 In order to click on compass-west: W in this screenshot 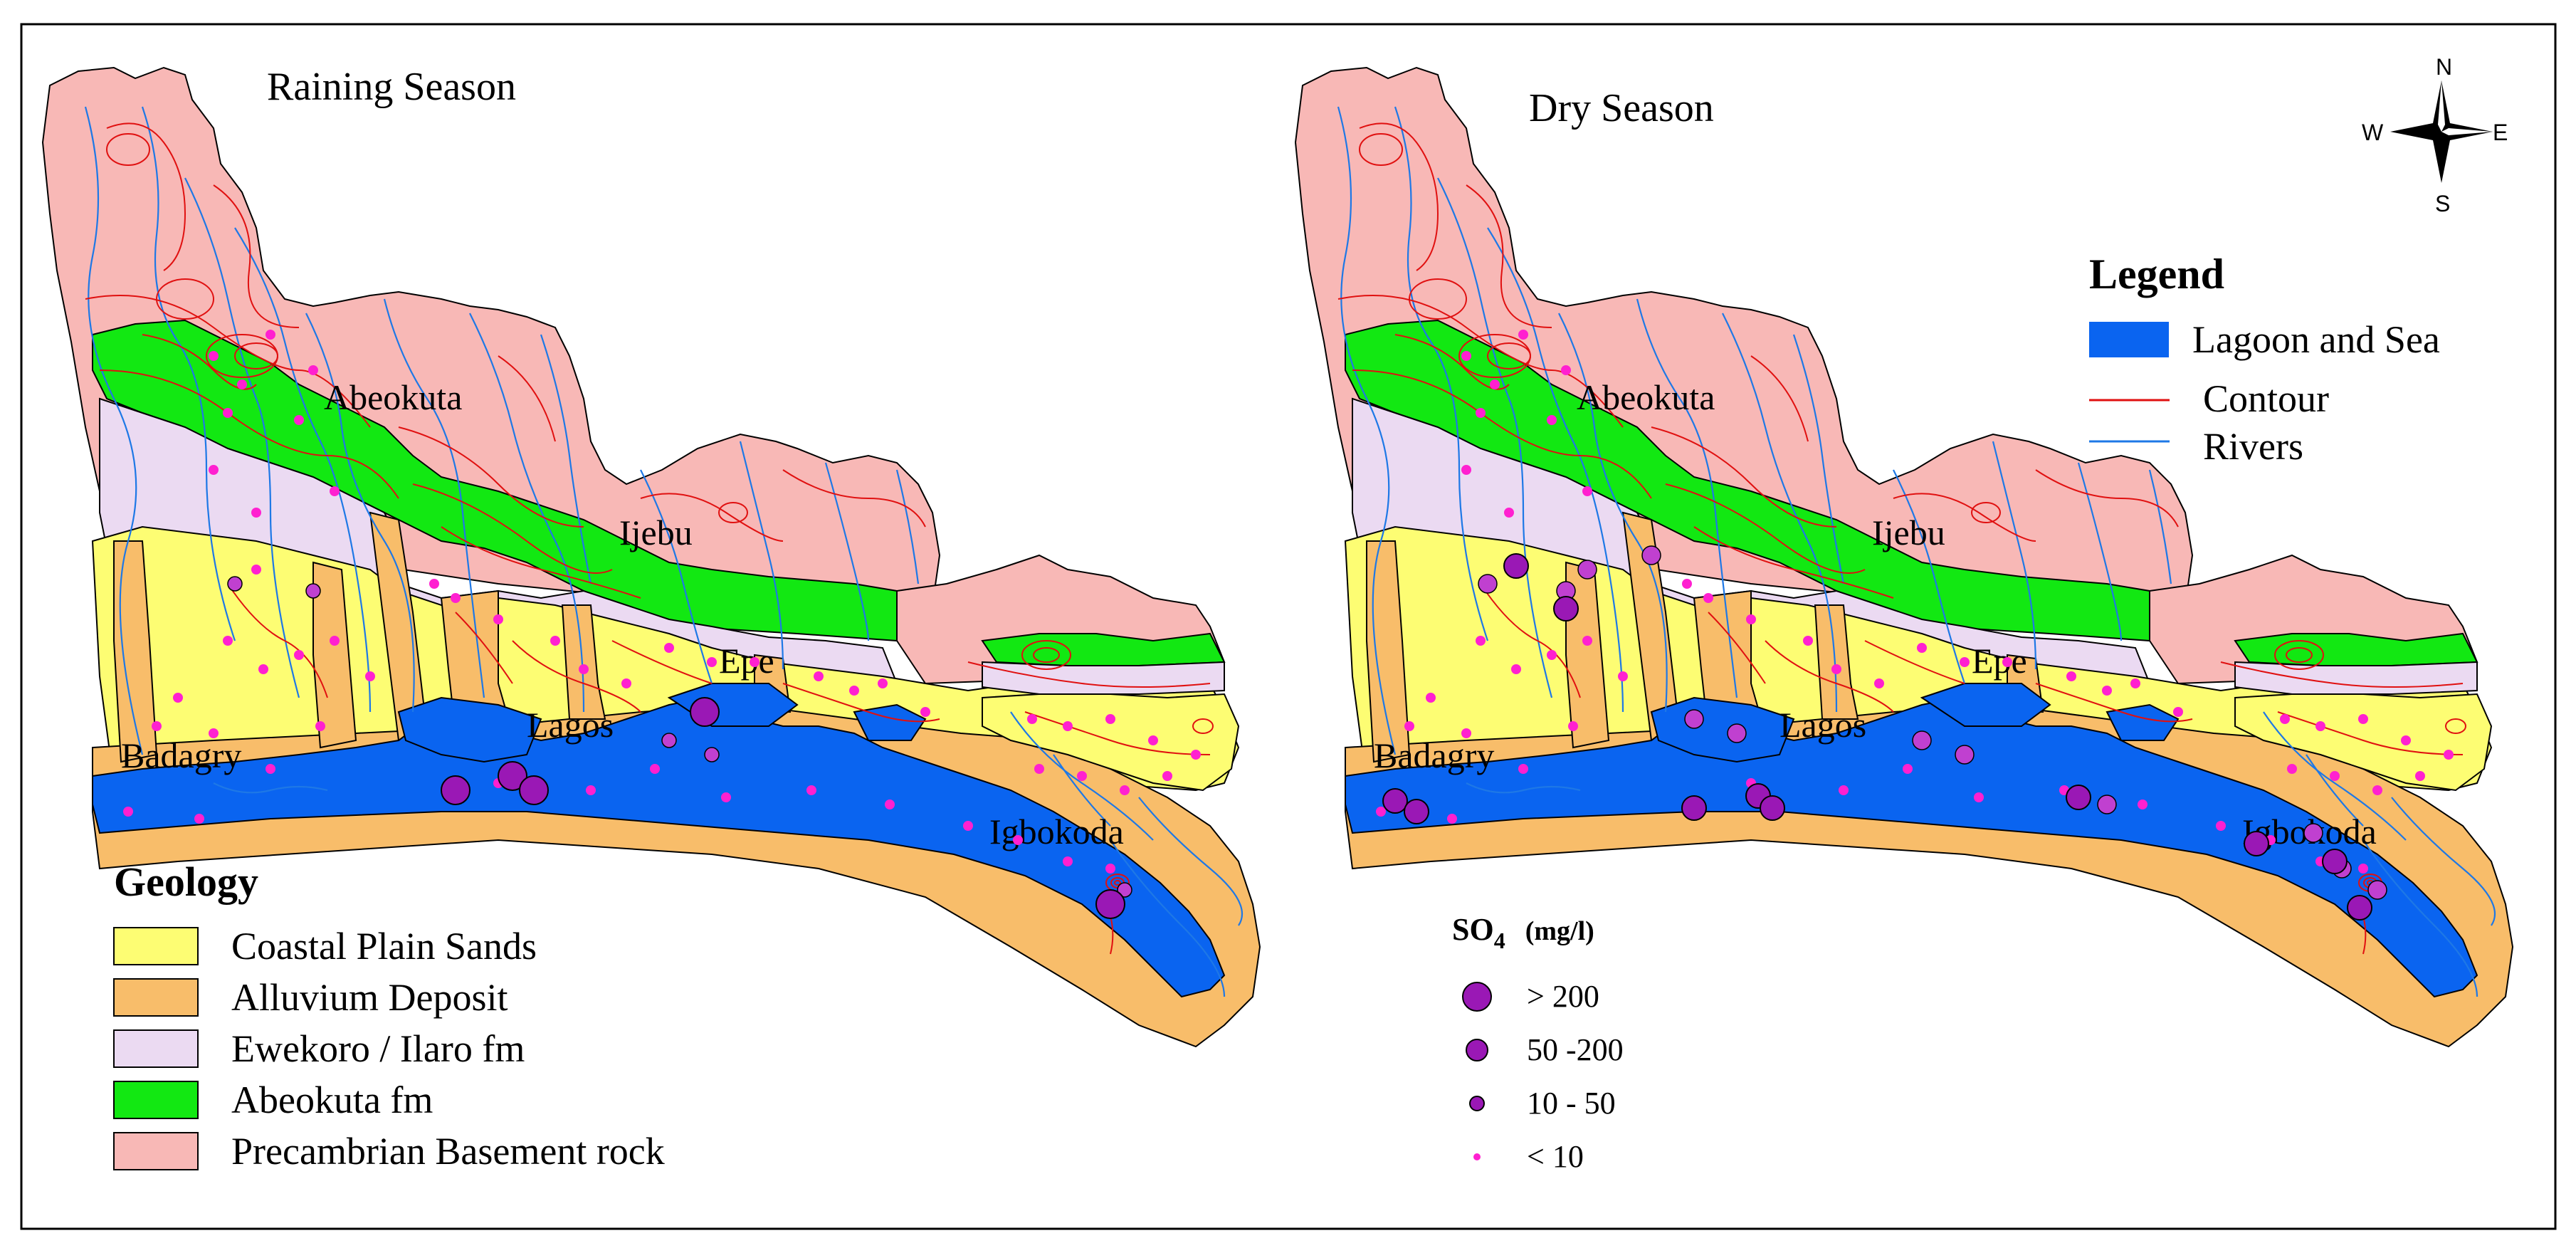, I will do `click(2373, 132)`.